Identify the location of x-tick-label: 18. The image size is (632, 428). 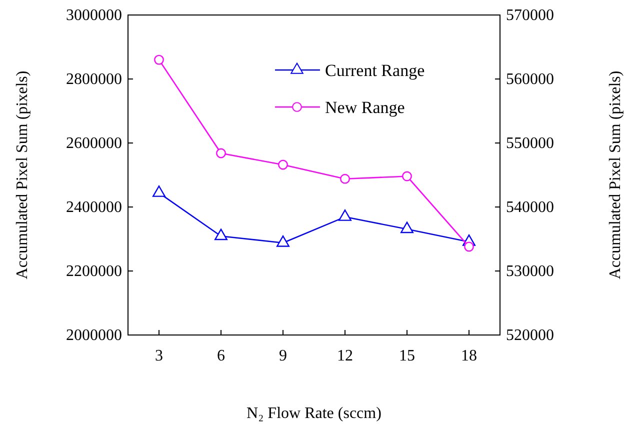
(469, 355).